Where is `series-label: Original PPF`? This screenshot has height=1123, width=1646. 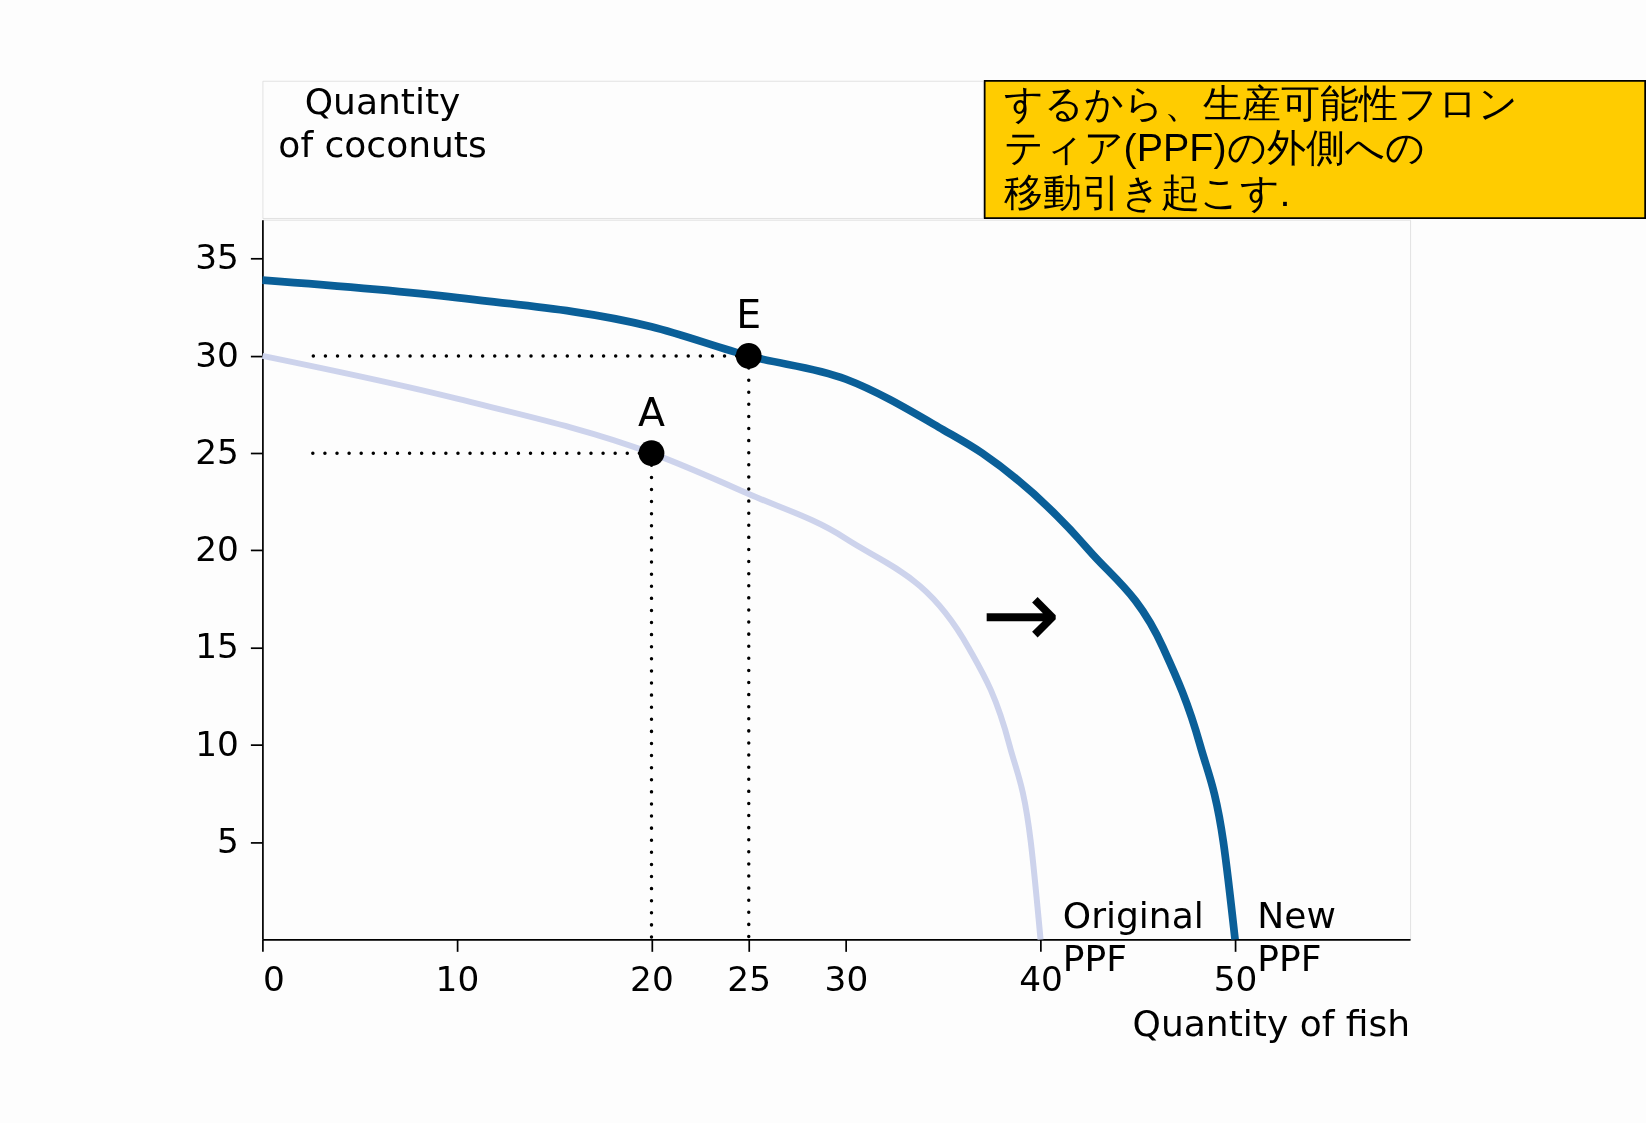
series-label: Original PPF is located at coordinates (1133, 937).